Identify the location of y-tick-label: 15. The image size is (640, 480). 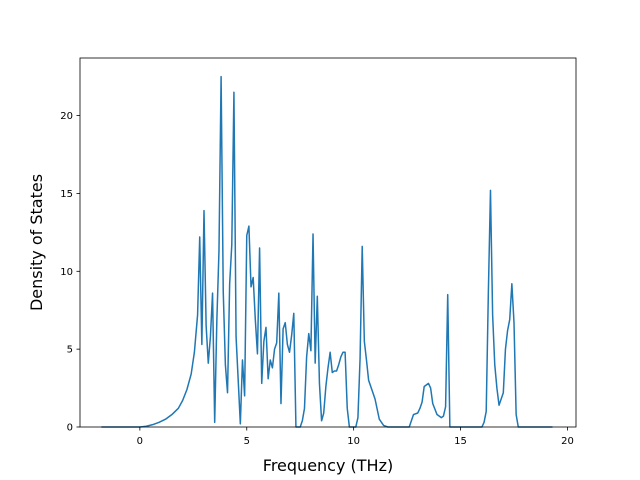
(66, 194).